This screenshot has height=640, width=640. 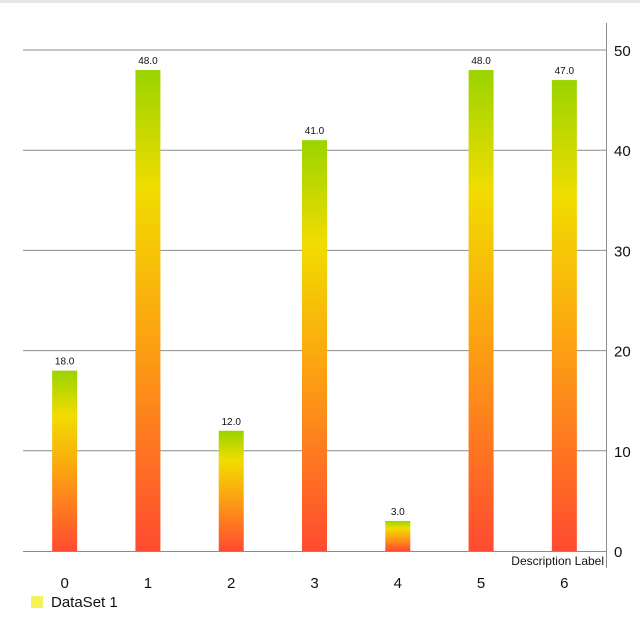 I want to click on top-bar, so click(x=320, y=1).